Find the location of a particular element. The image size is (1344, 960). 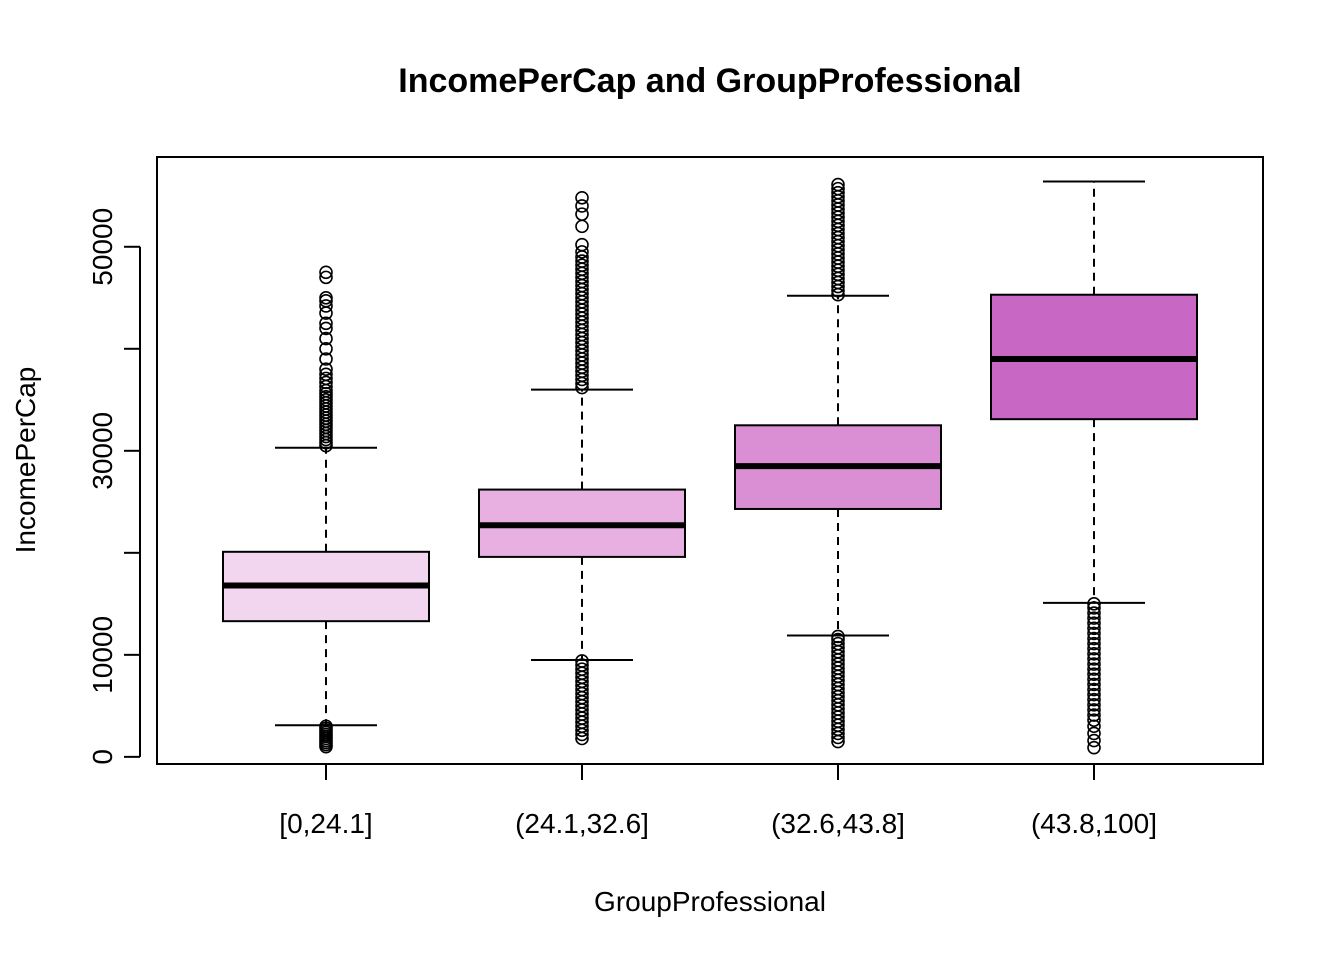

x-axis-label: GroupProfessional is located at coordinates (710, 901).